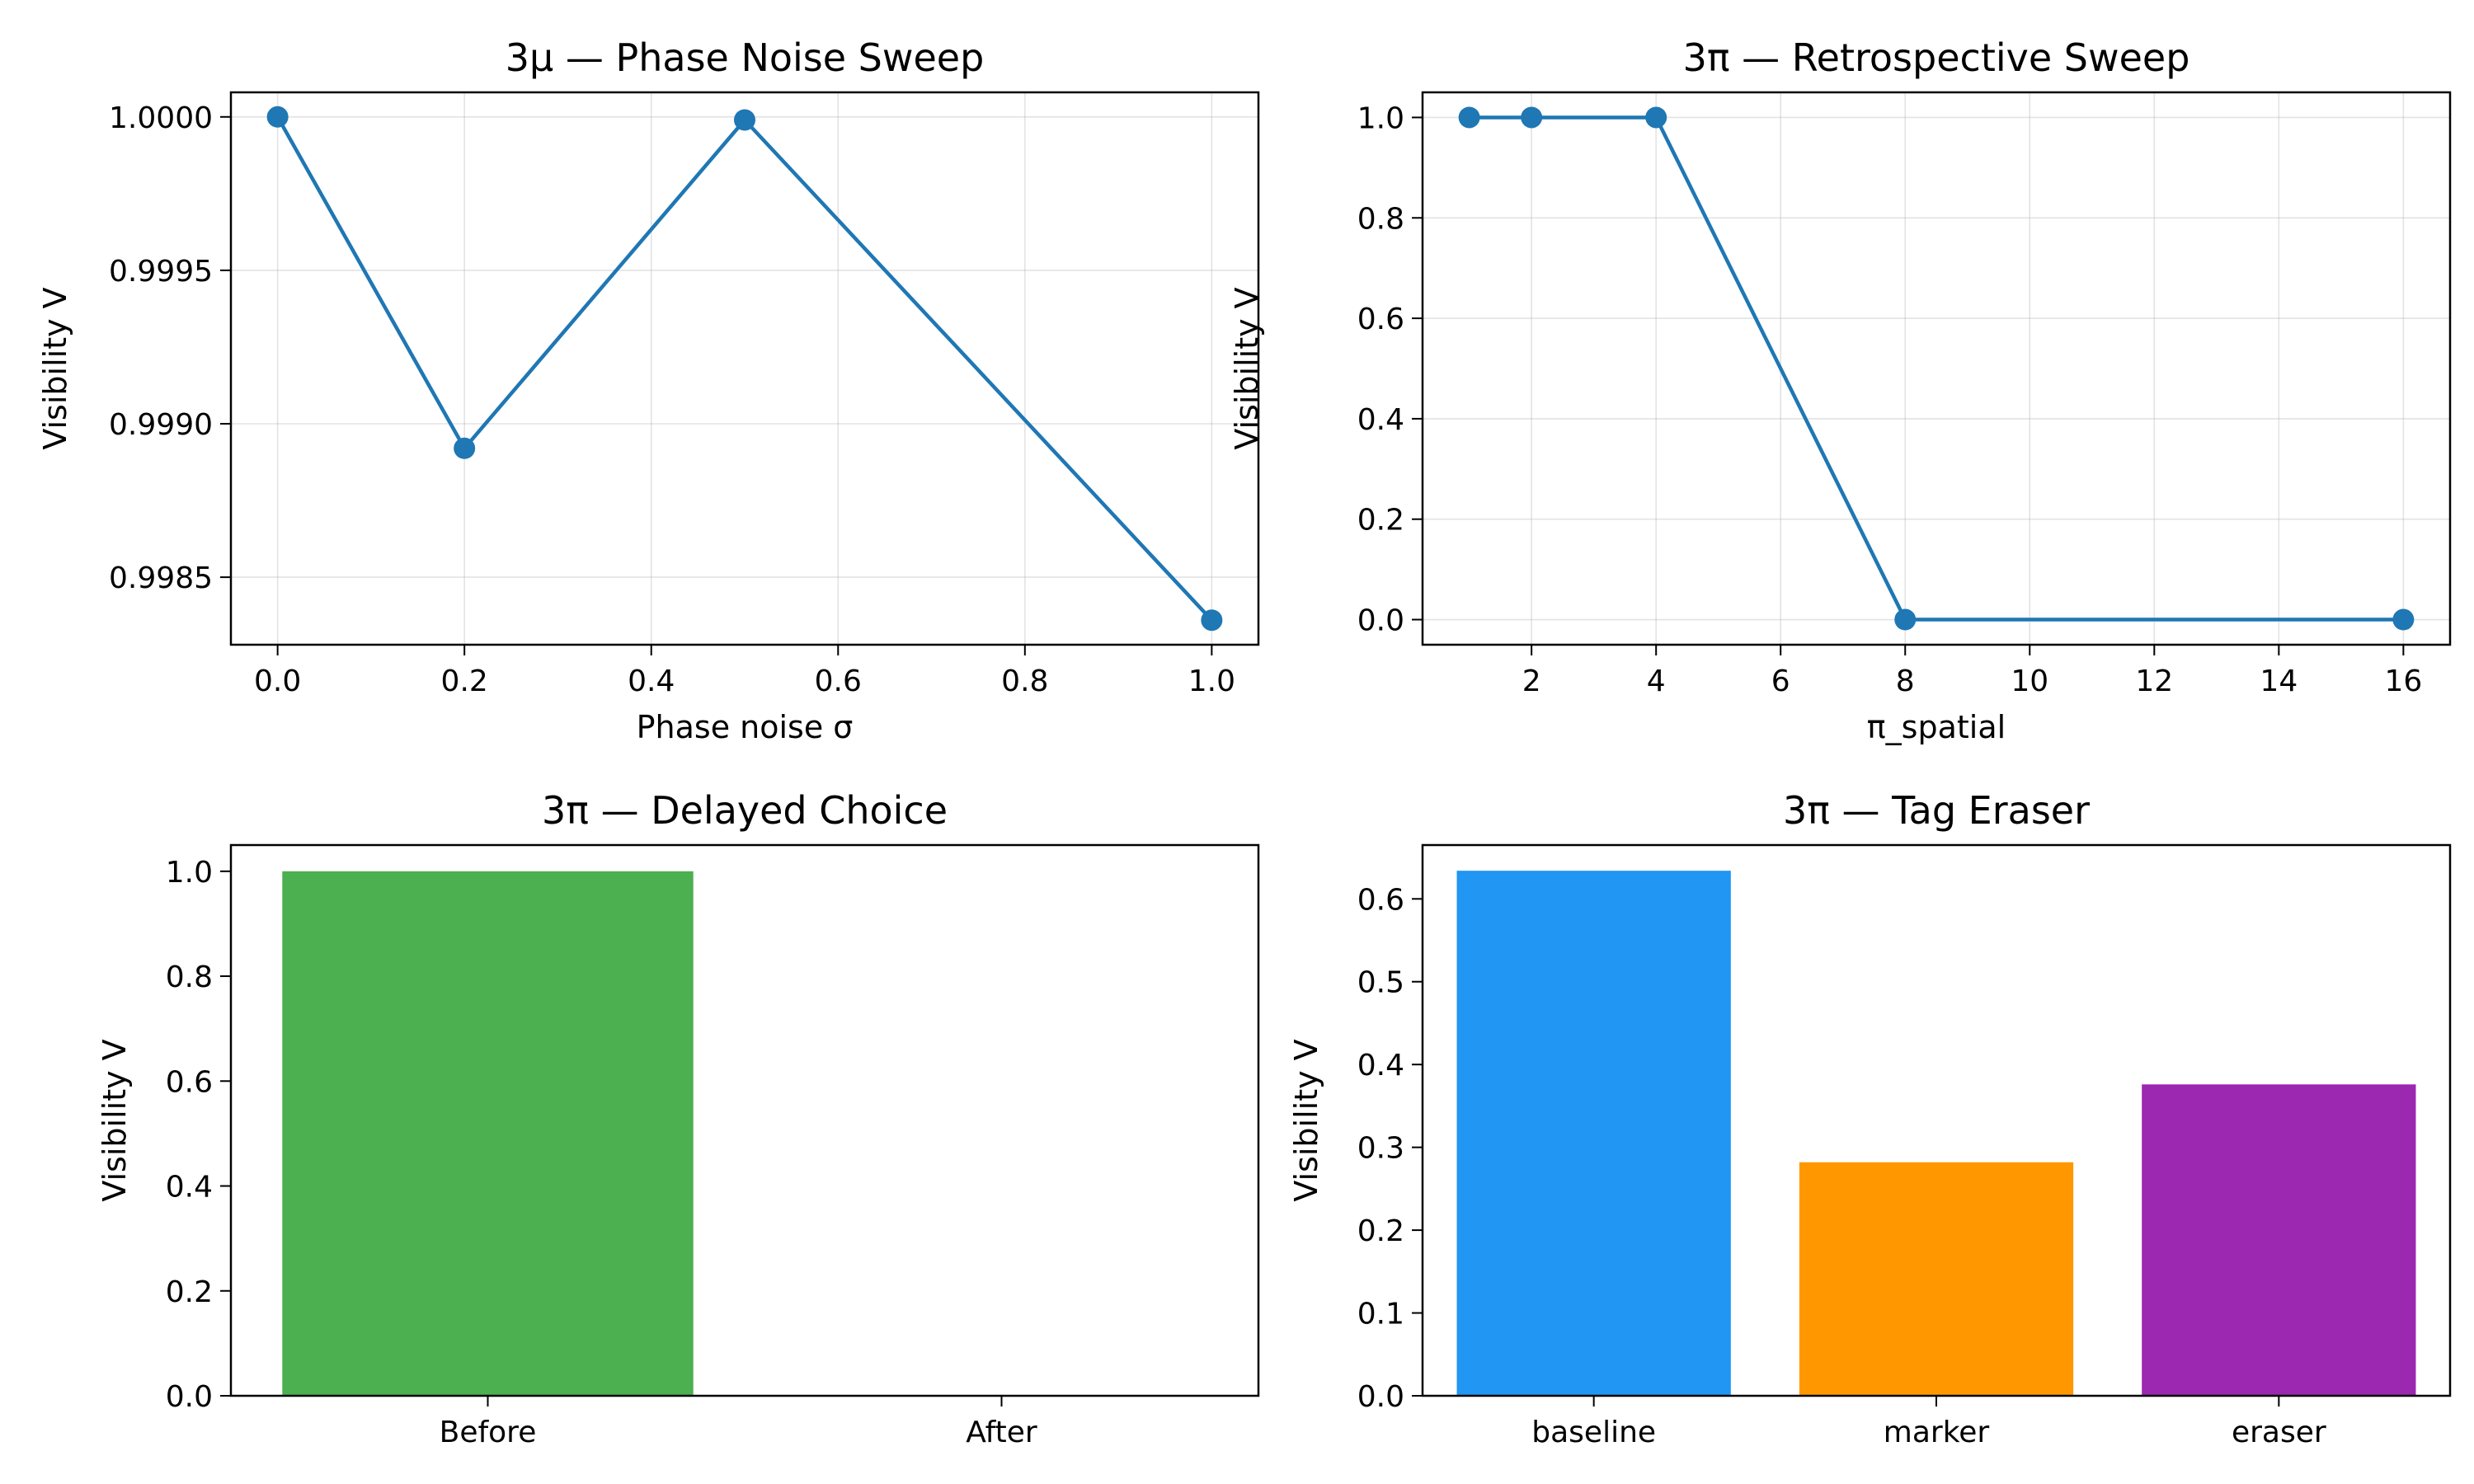 This screenshot has height=1484, width=2474. Describe the element at coordinates (2403, 681) in the screenshot. I see `x-tick-label: 16` at that location.